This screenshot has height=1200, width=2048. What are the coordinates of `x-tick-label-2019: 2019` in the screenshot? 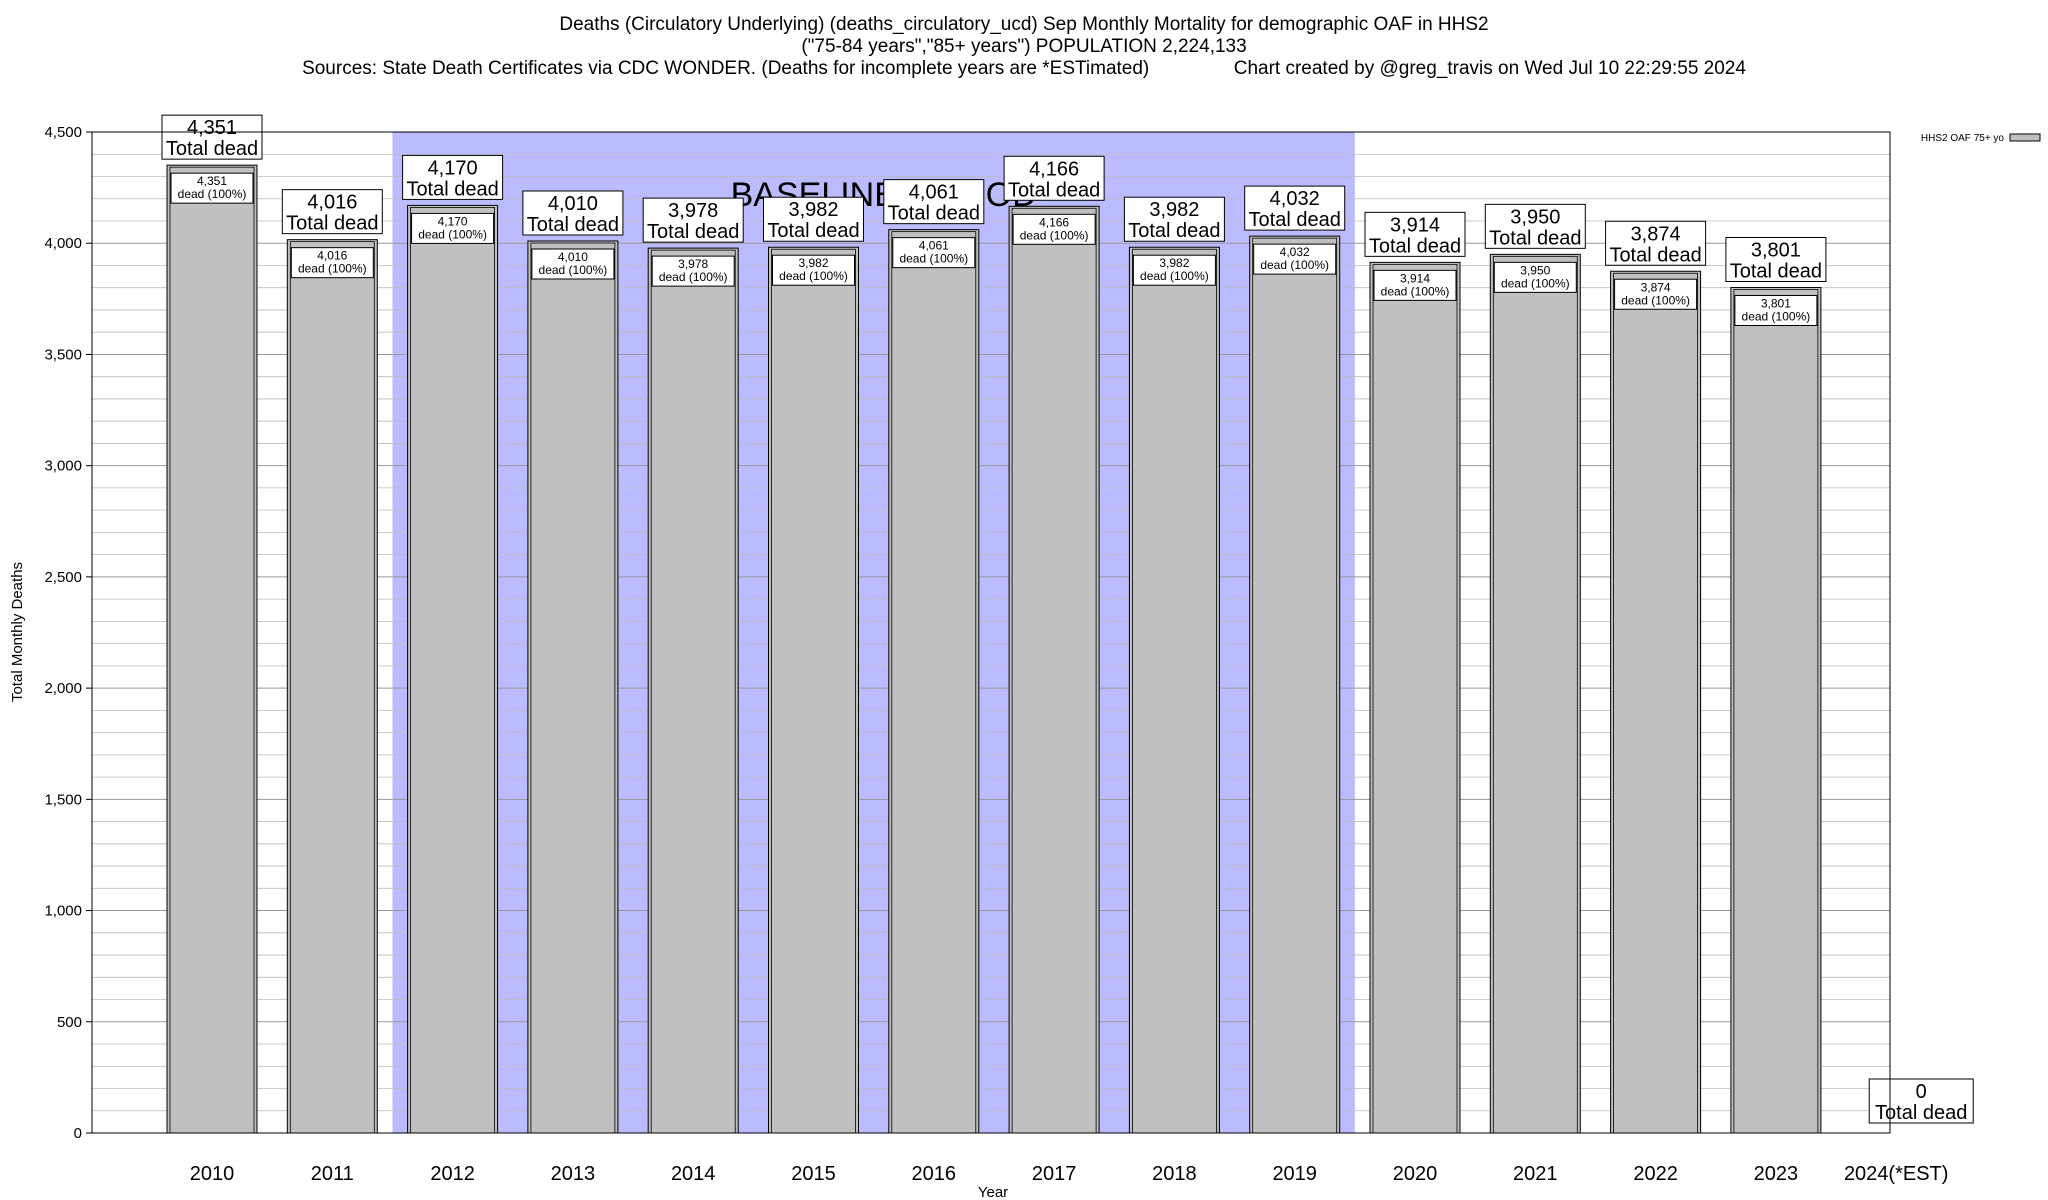 It's located at (1294, 1174).